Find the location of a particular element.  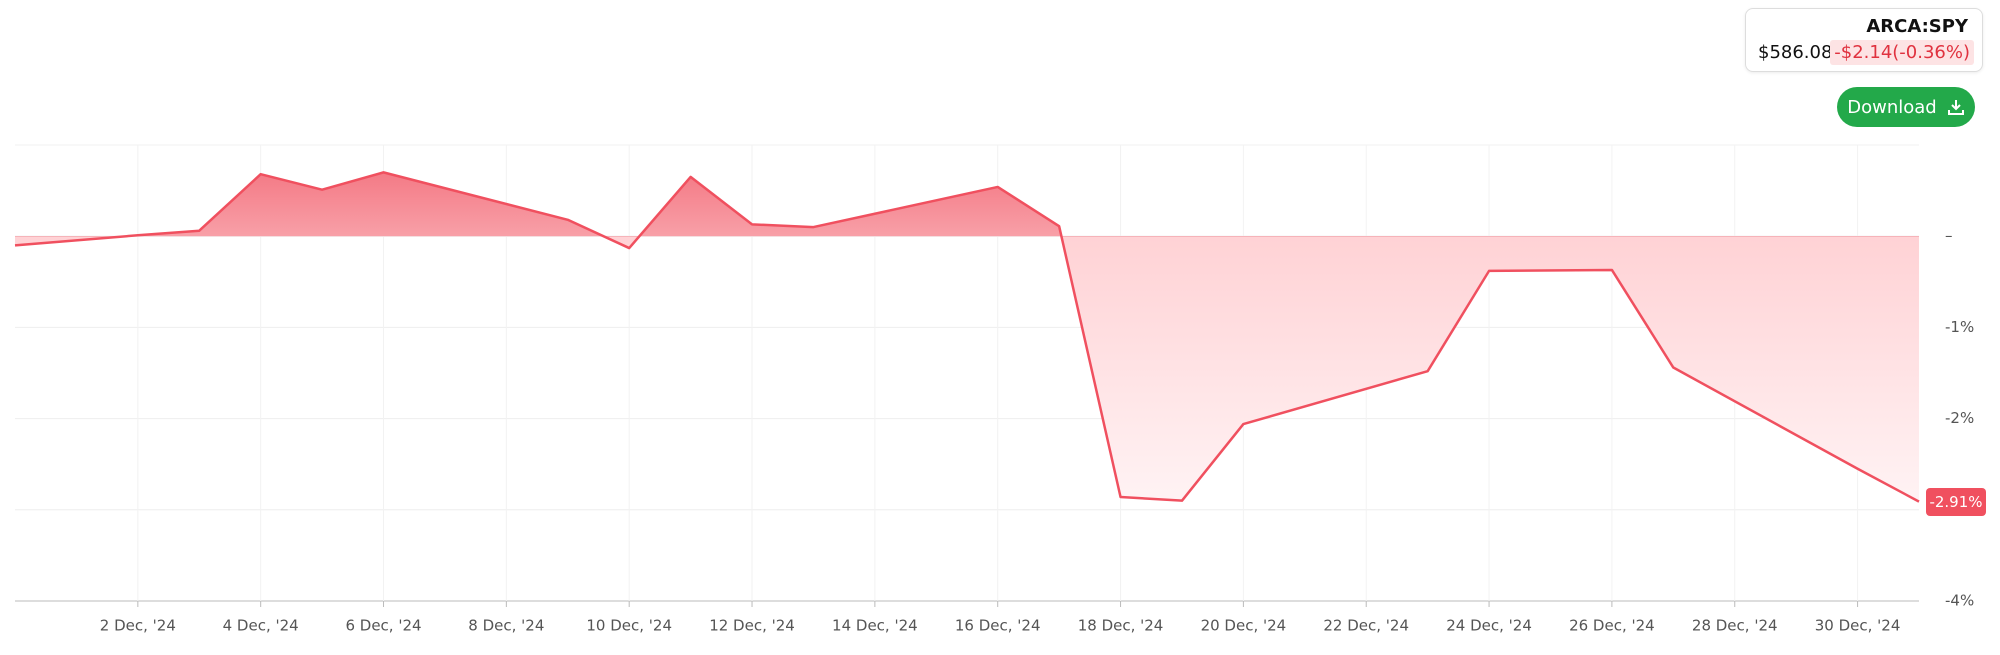

download-label: Download is located at coordinates (1892, 107).